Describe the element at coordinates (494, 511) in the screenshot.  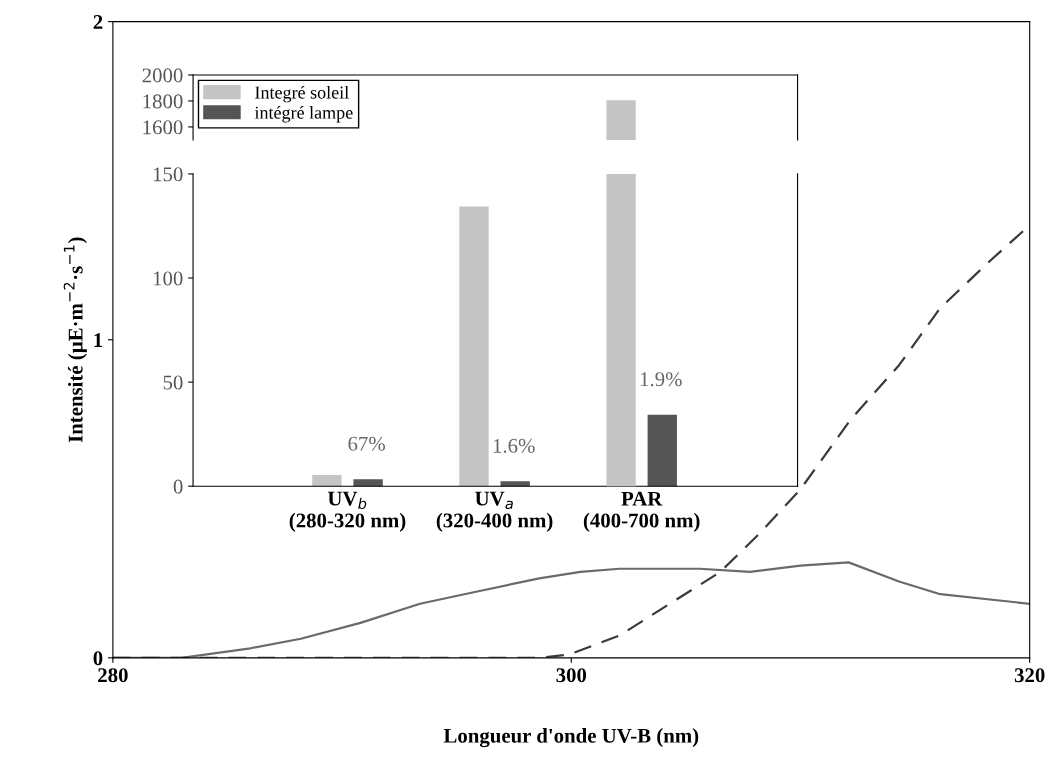
I see `x-tick-label: UV$_{a}$ (320-400 nm)` at that location.